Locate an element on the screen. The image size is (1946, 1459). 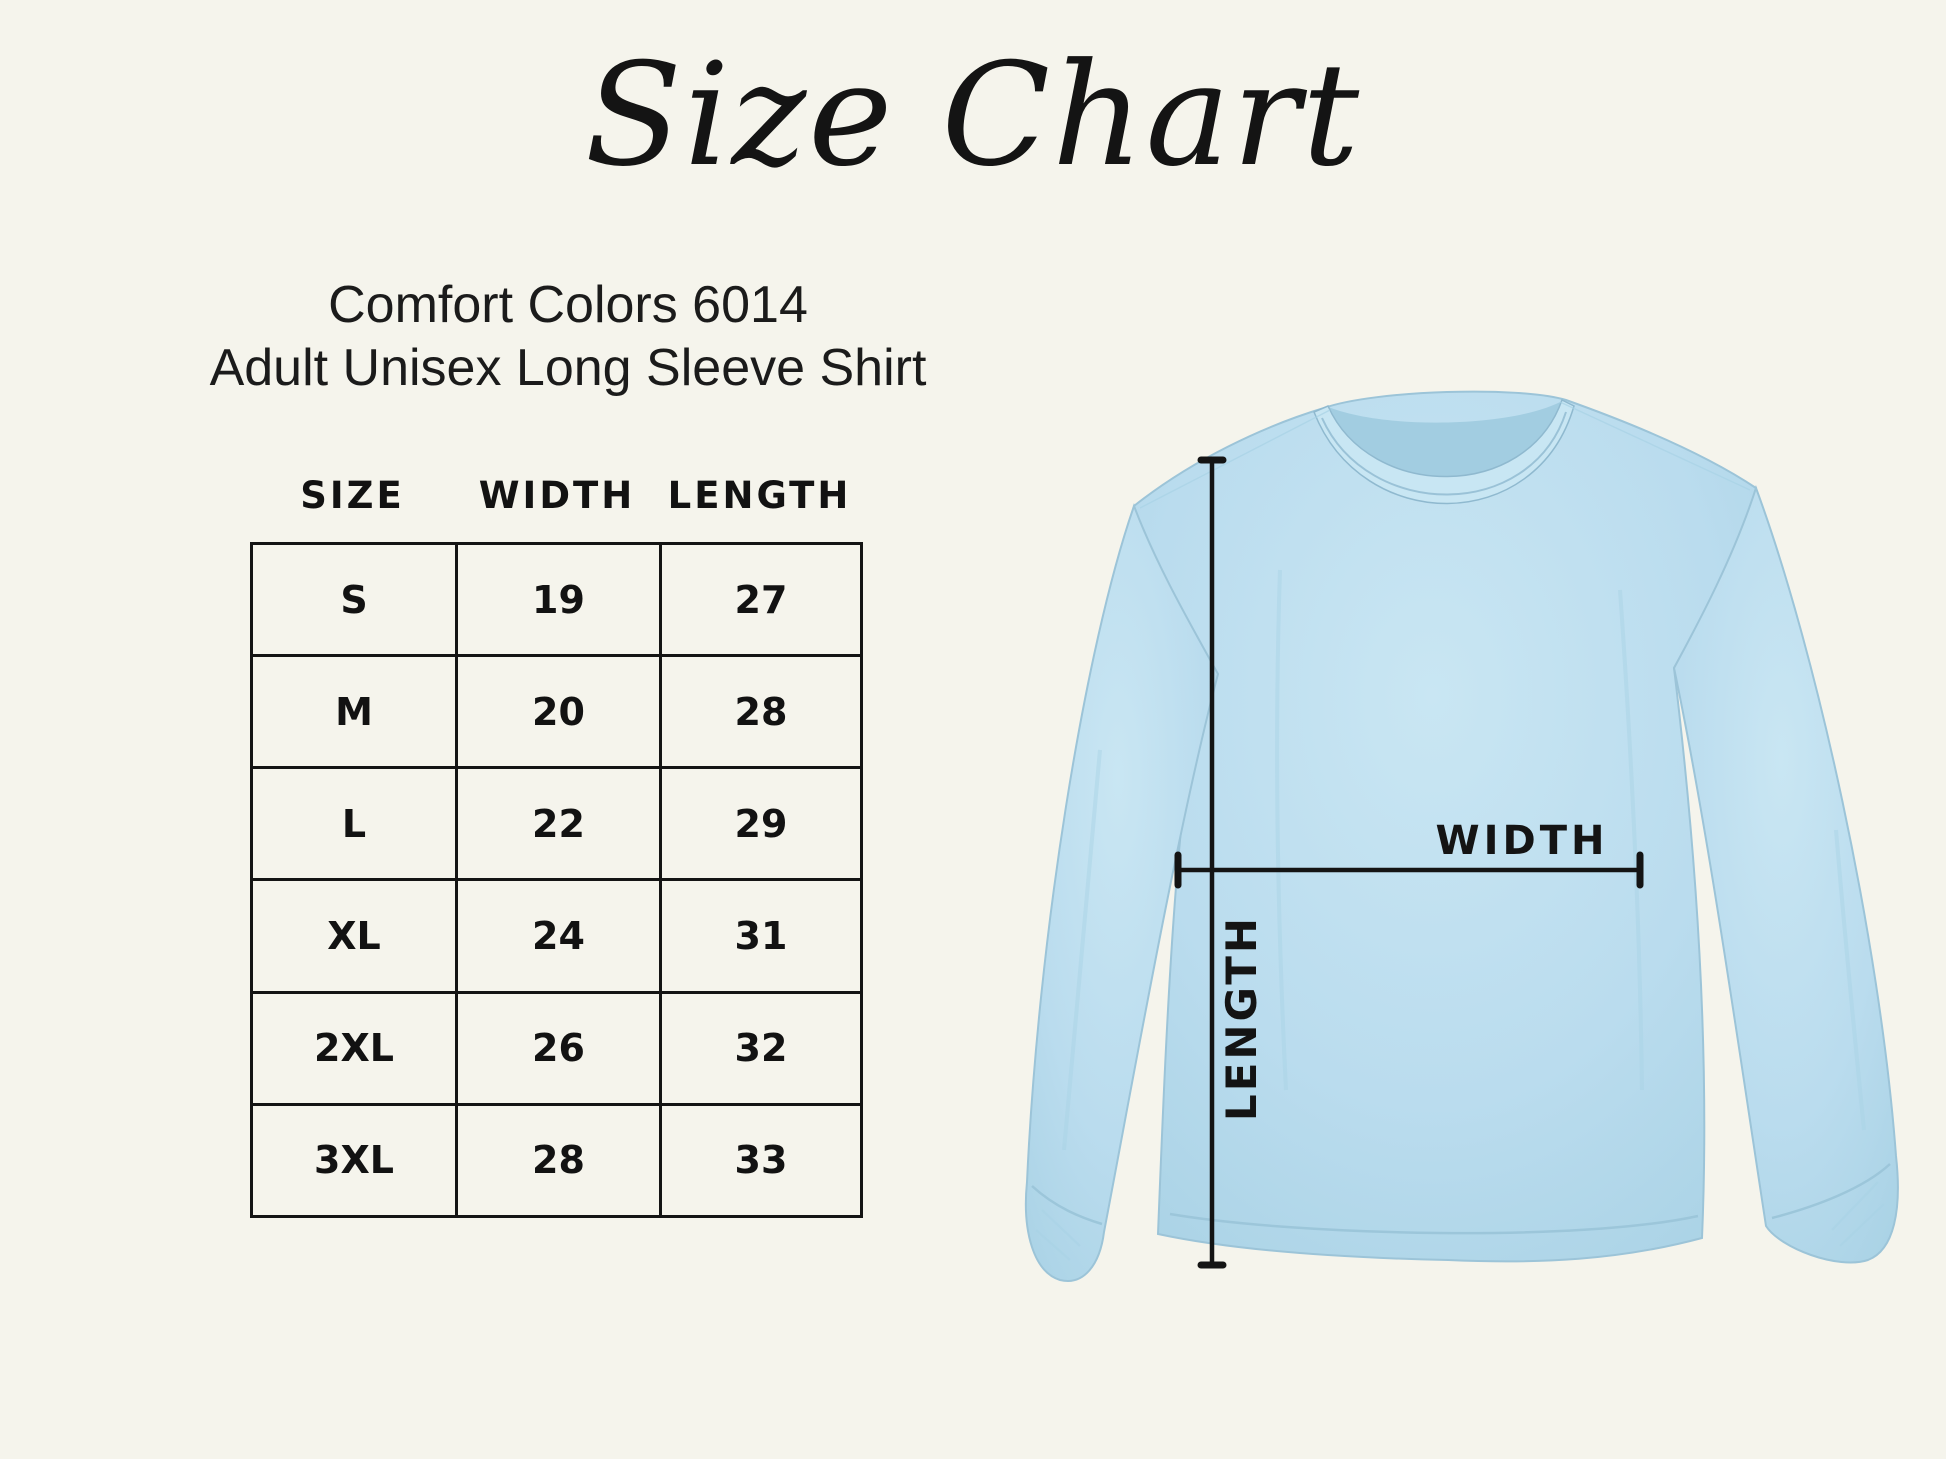
collar-stitch-line is located at coordinates (1444, 453).